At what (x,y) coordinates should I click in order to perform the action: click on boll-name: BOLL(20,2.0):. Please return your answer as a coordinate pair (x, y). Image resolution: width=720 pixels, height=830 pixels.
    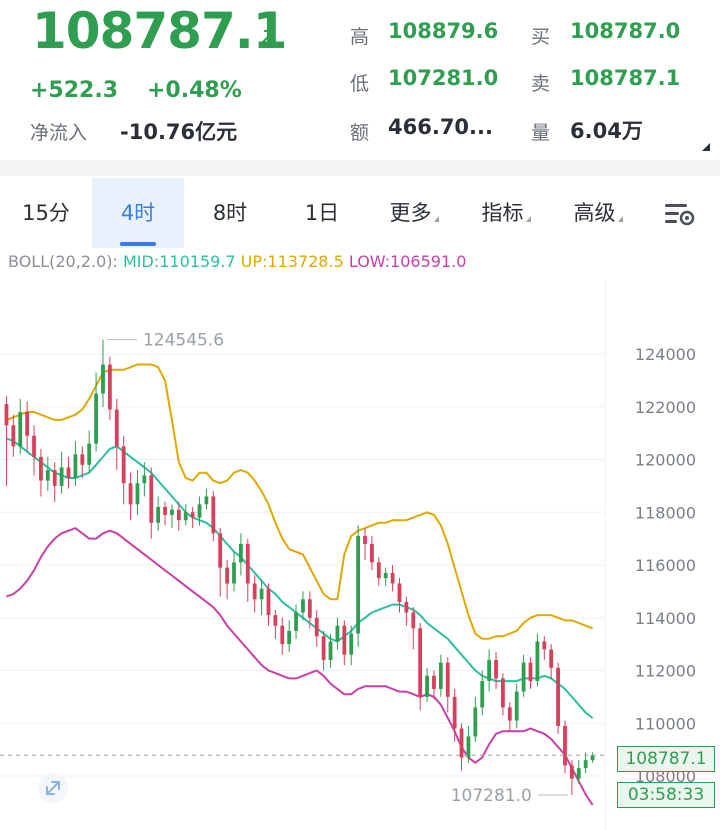
    Looking at the image, I should click on (63, 261).